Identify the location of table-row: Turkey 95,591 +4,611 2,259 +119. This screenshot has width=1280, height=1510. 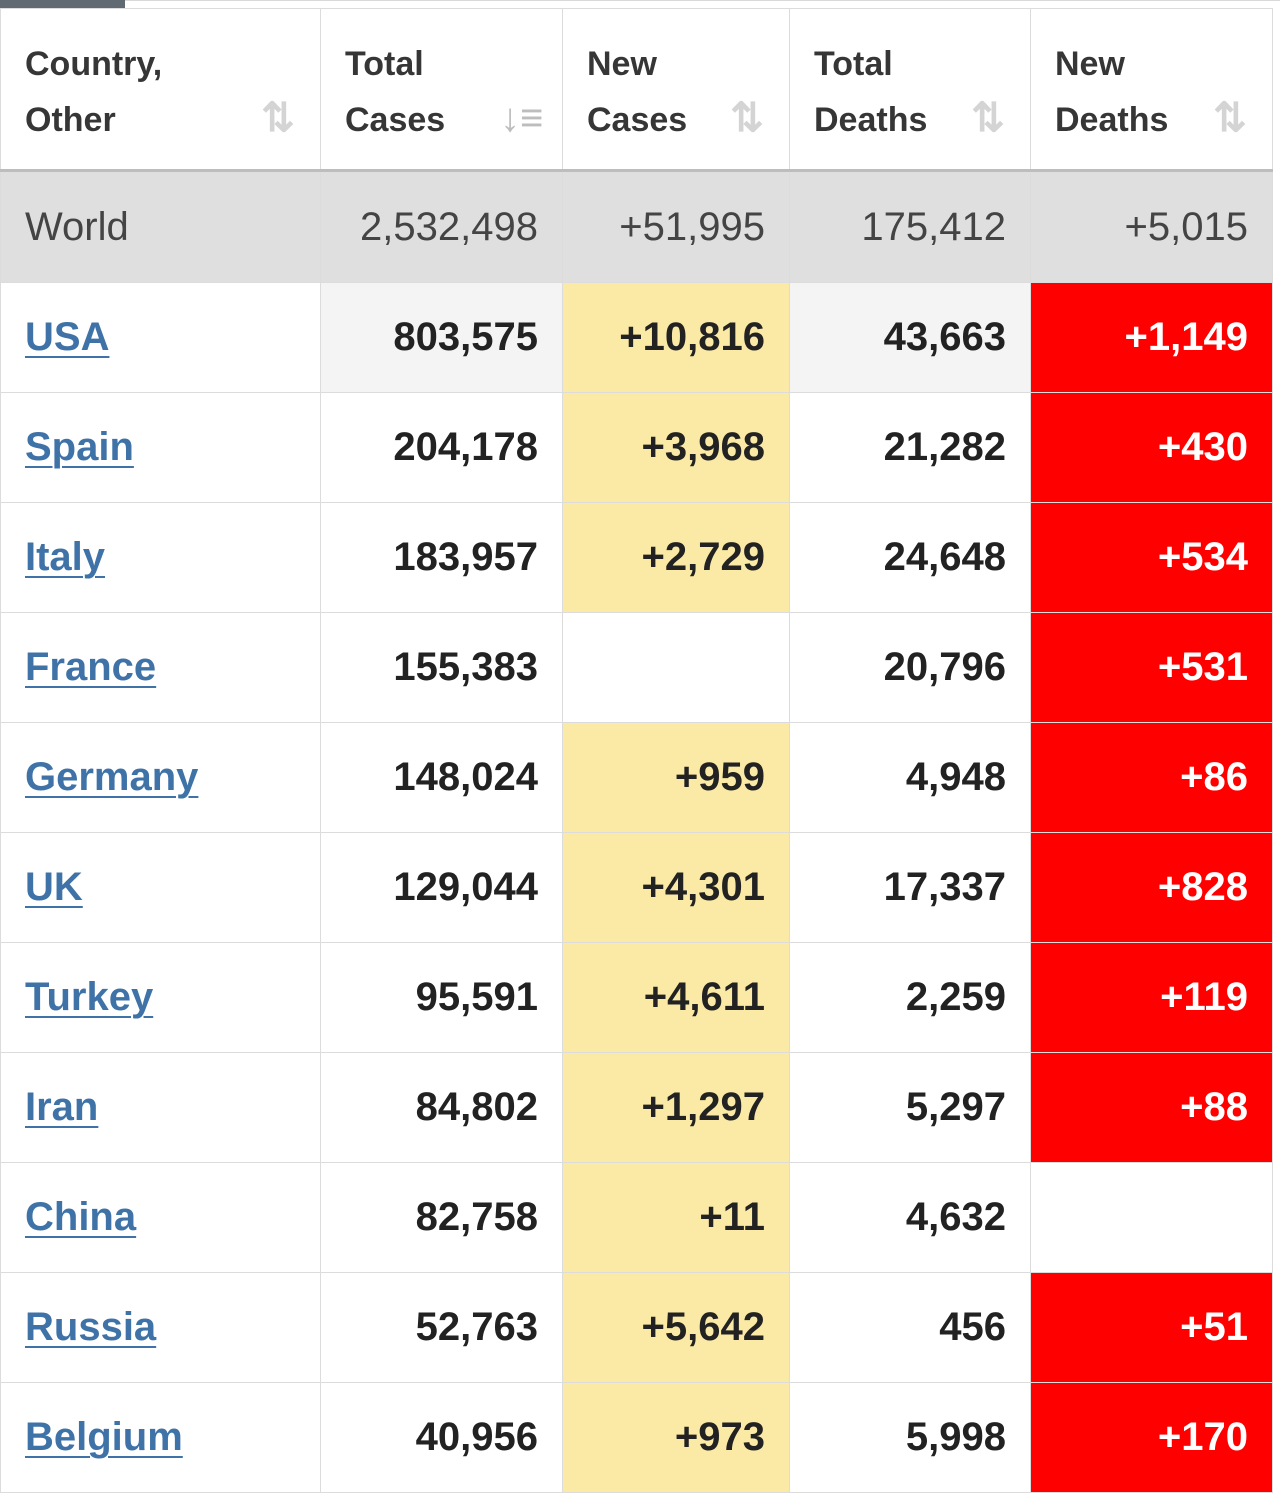
(636, 997).